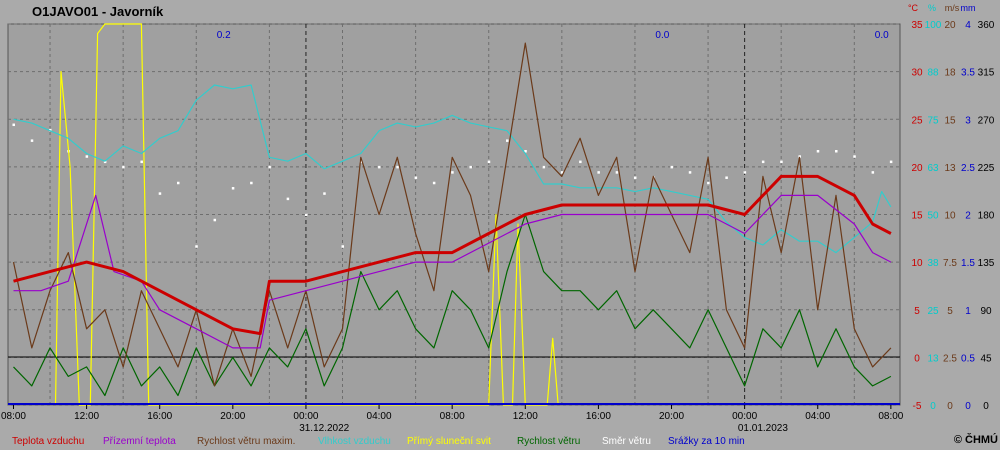 This screenshot has width=1000, height=450. What do you see at coordinates (917, 358) in the screenshot?
I see `y-tick-label-temperature: 0` at bounding box center [917, 358].